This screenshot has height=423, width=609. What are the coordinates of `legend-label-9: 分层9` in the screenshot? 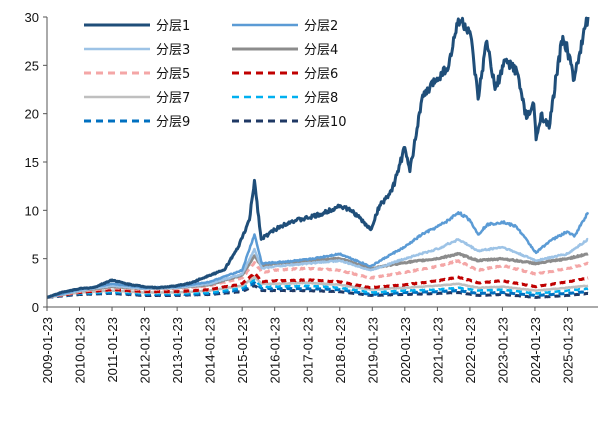 It's located at (173, 122).